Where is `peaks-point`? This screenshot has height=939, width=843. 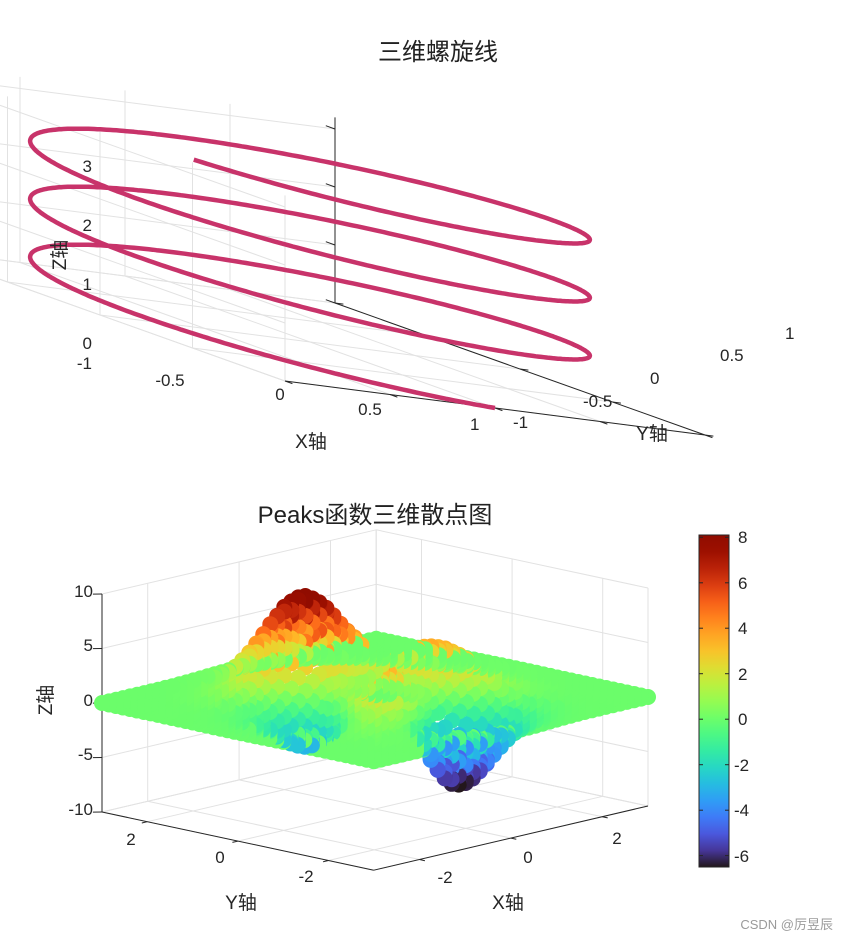 peaks-point is located at coordinates (102, 703).